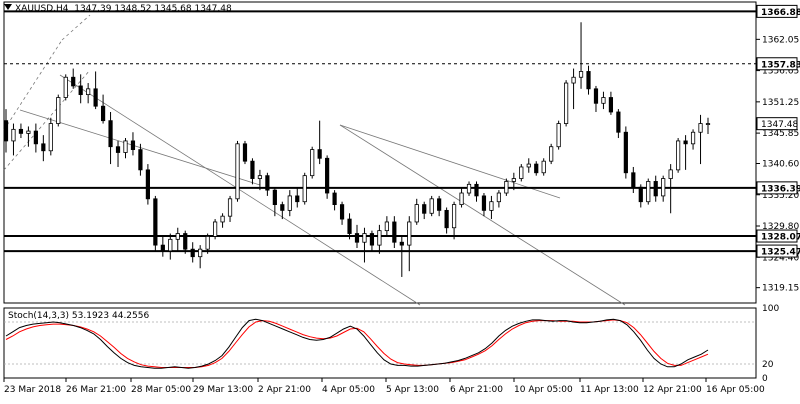  I want to click on ohlc-readout: 1347.39 1348.52 1345.68 1347.48, so click(153, 9).